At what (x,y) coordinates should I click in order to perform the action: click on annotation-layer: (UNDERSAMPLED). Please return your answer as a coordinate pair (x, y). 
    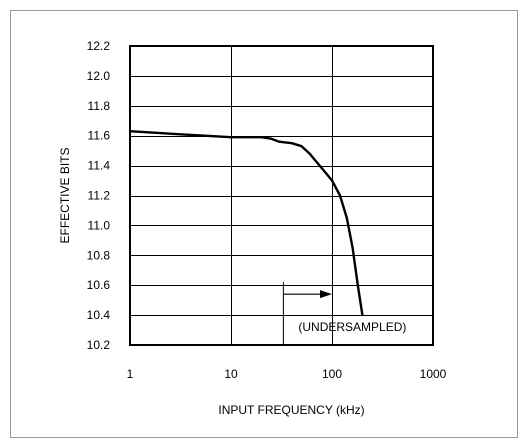
    Looking at the image, I should click on (344, 313).